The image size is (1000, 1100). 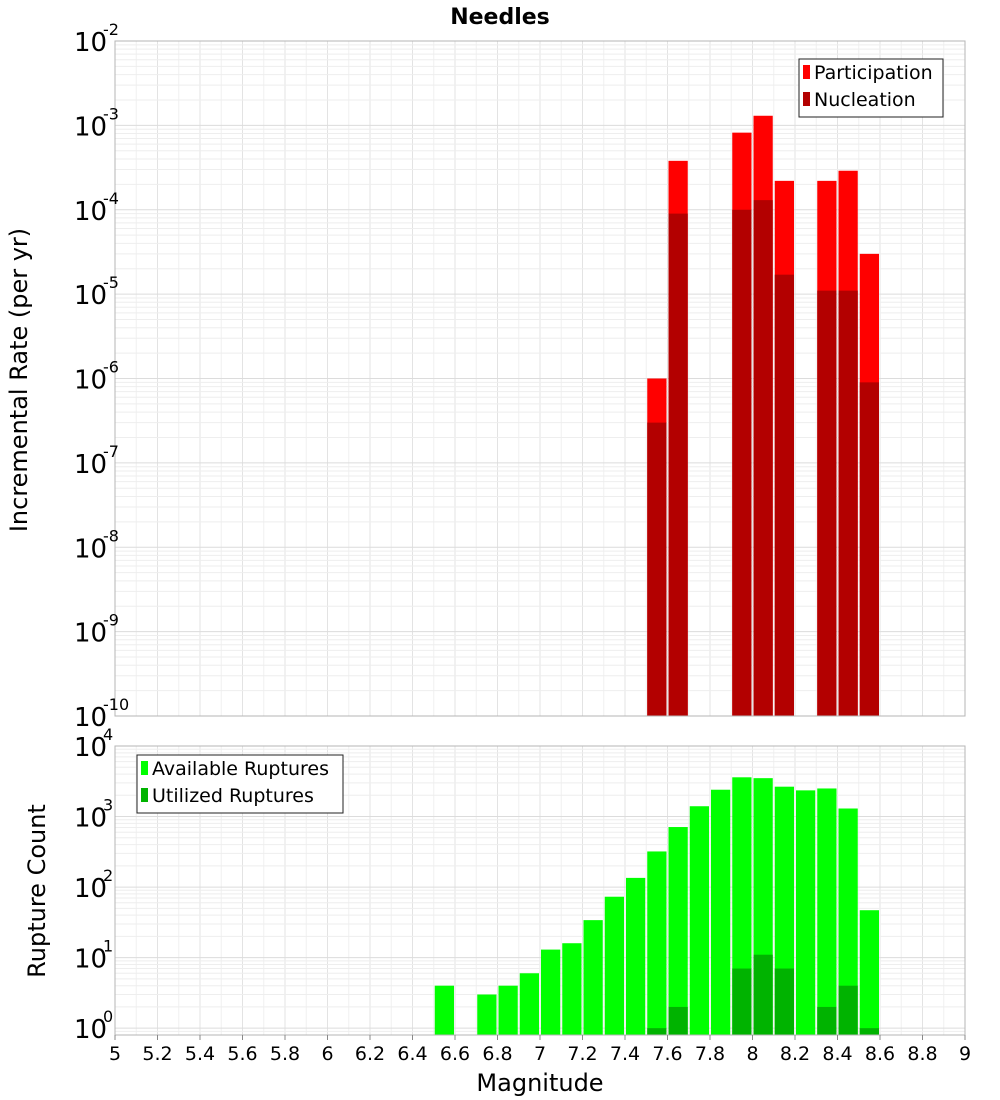 I want to click on x-axis-label: Magnitude, so click(x=539, y=1083).